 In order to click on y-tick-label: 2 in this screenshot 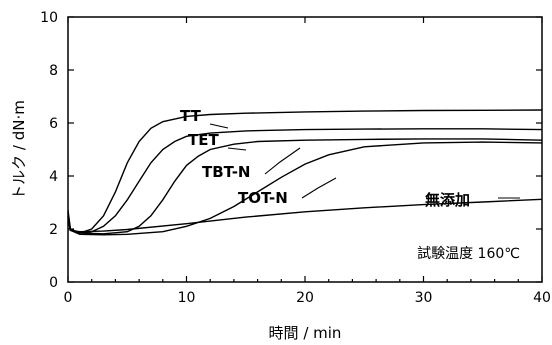, I will do `click(53, 230)`.